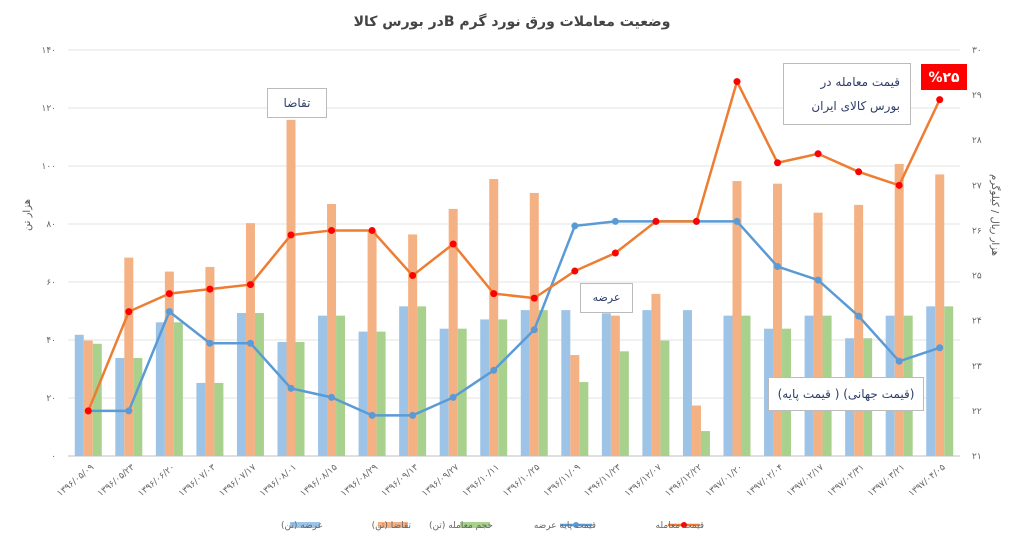 The height and width of the screenshot is (546, 1024). I want to click on y-tick-label: ۱۲۰, so click(48, 109).